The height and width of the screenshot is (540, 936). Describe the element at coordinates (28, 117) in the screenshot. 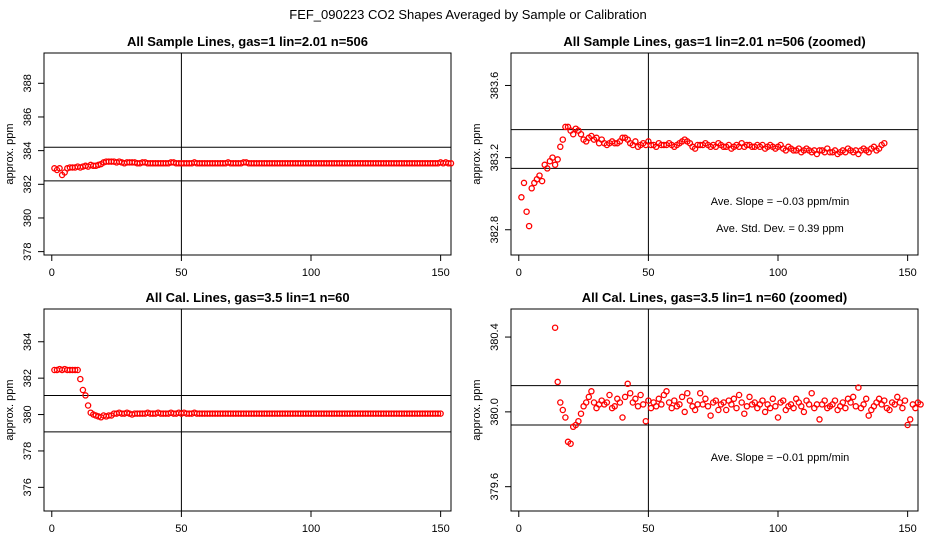

I see `y-tick-label: 386` at that location.